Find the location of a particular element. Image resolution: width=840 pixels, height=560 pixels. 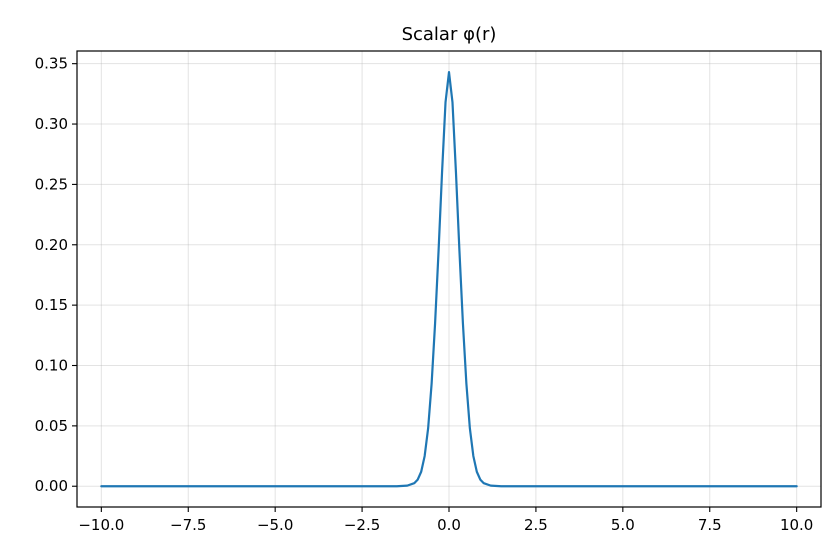

y-tick-label: 0.15 is located at coordinates (51, 305).